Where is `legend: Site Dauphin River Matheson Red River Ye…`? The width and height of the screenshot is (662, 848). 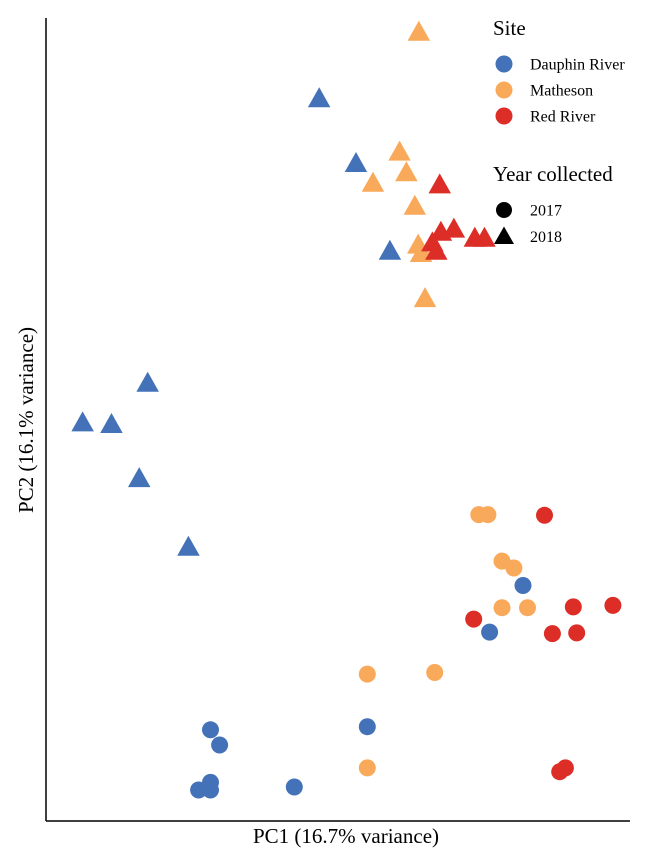 legend: Site Dauphin River Matheson Red River Ye… is located at coordinates (559, 131).